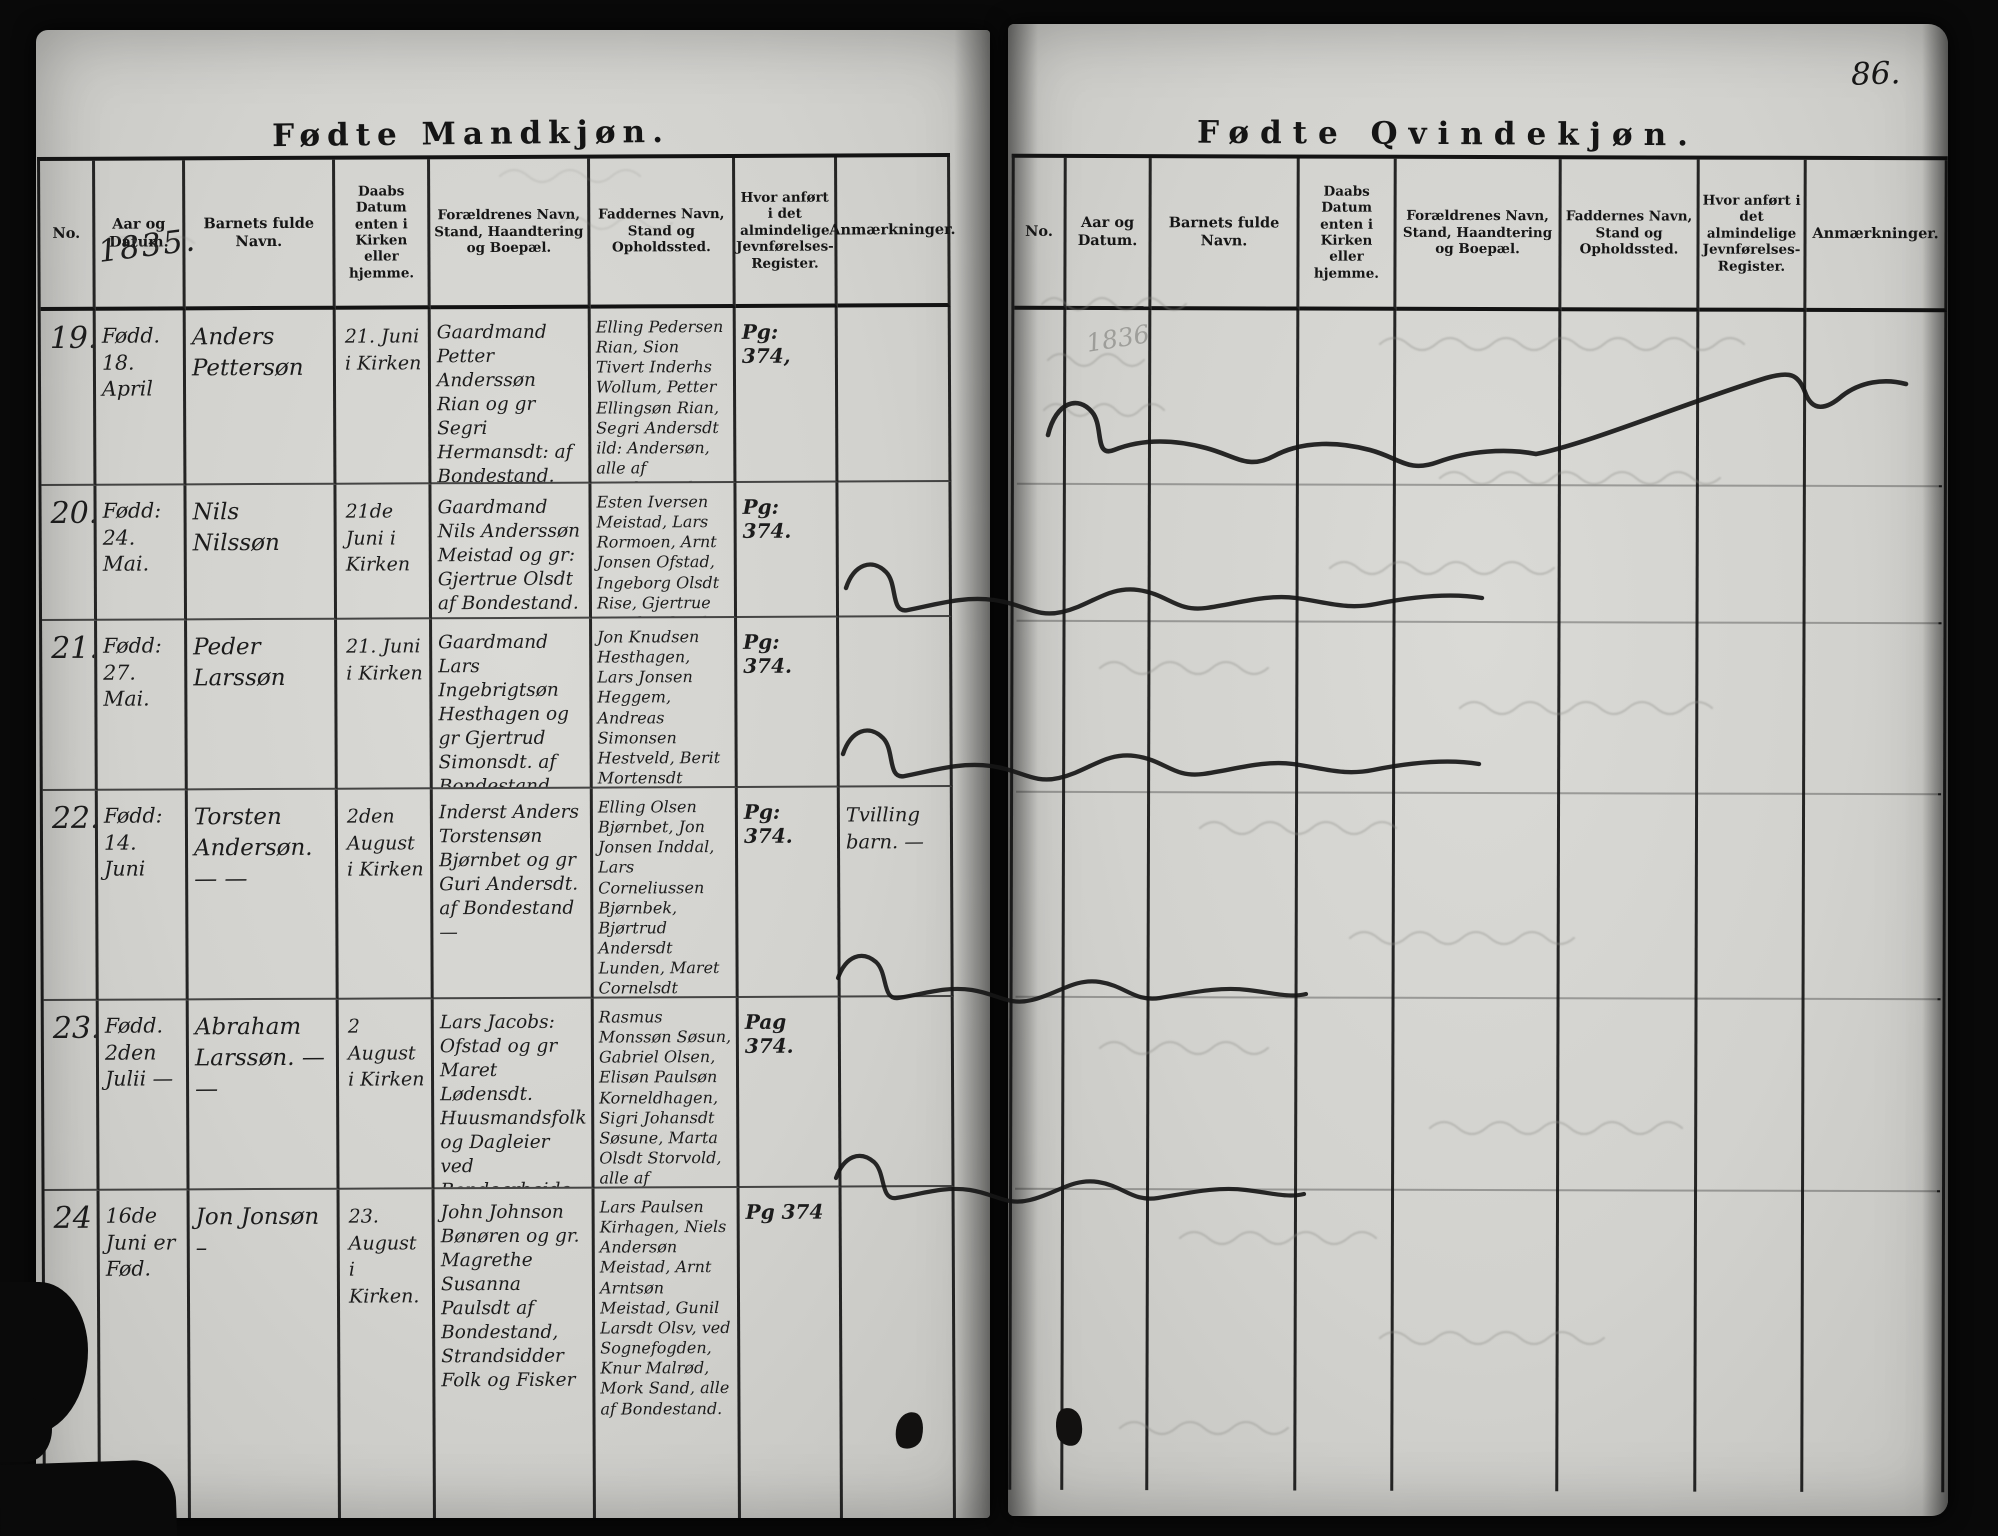 The image size is (1998, 1536). Describe the element at coordinates (144, 1095) in the screenshot. I see `cell-date: Fødd. 2den Julii —` at that location.